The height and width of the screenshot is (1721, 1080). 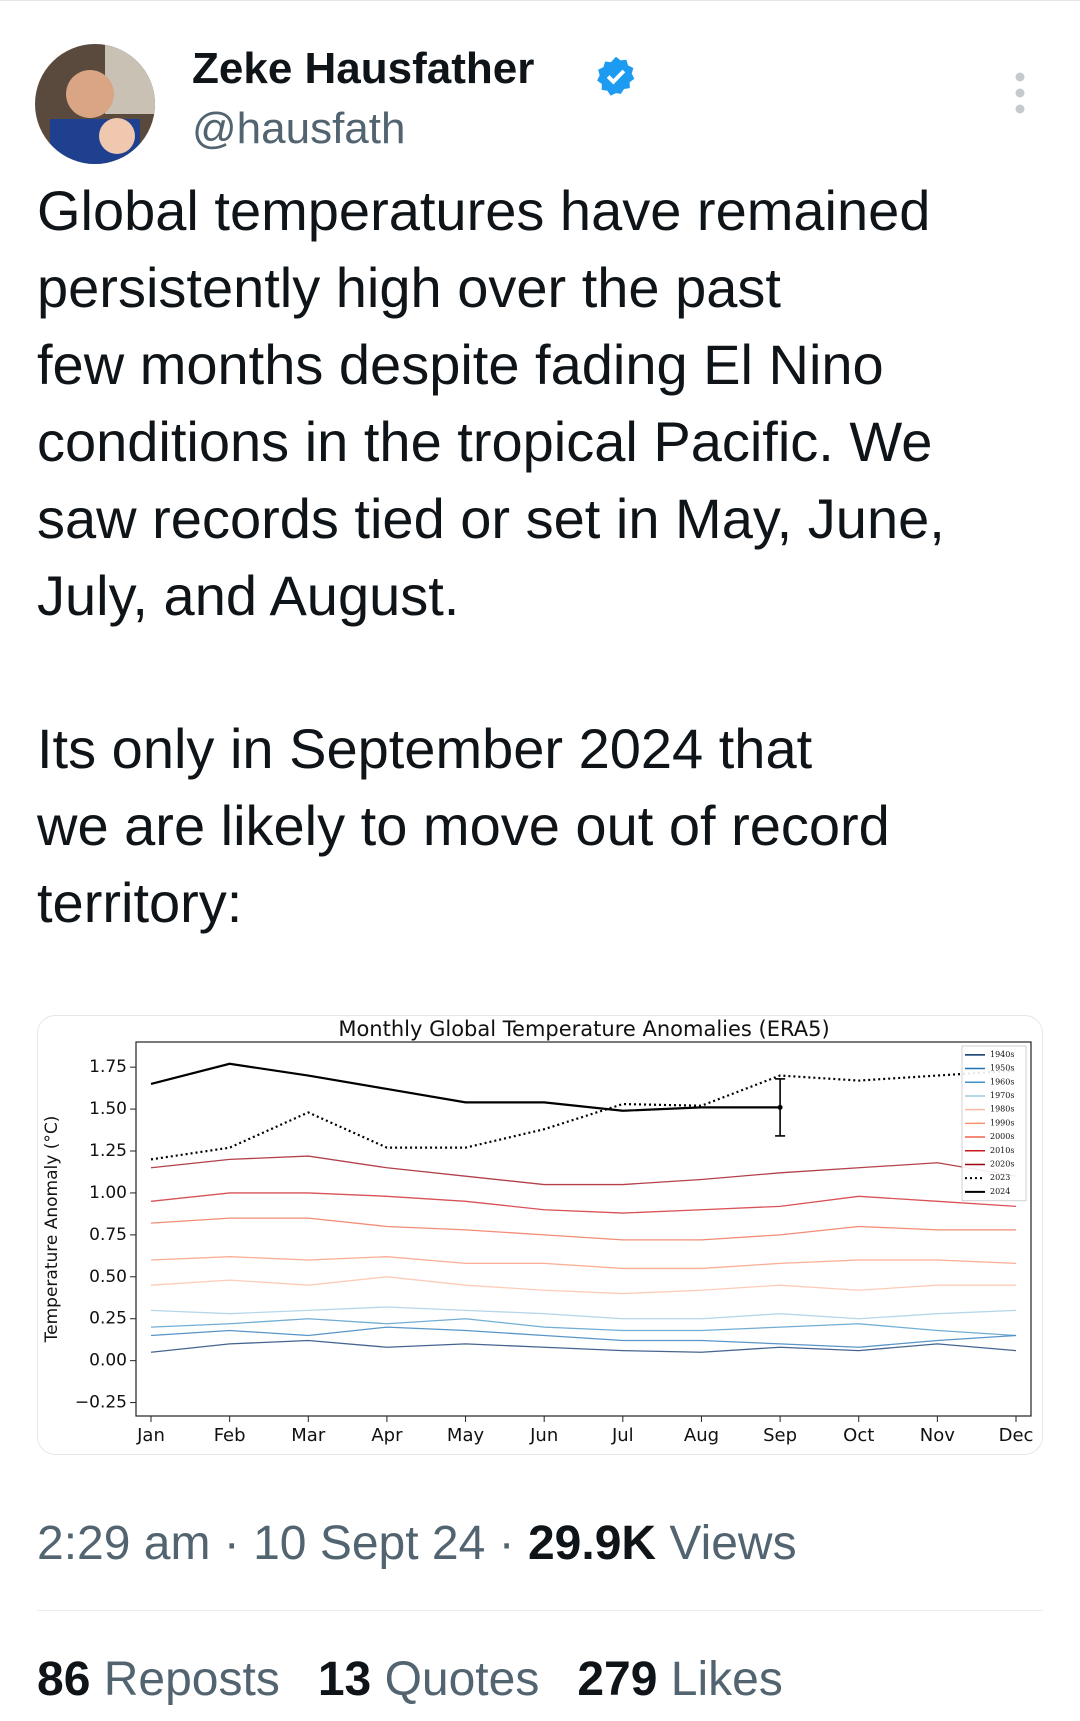 I want to click on y-tick-label: 1.75, so click(x=108, y=1067).